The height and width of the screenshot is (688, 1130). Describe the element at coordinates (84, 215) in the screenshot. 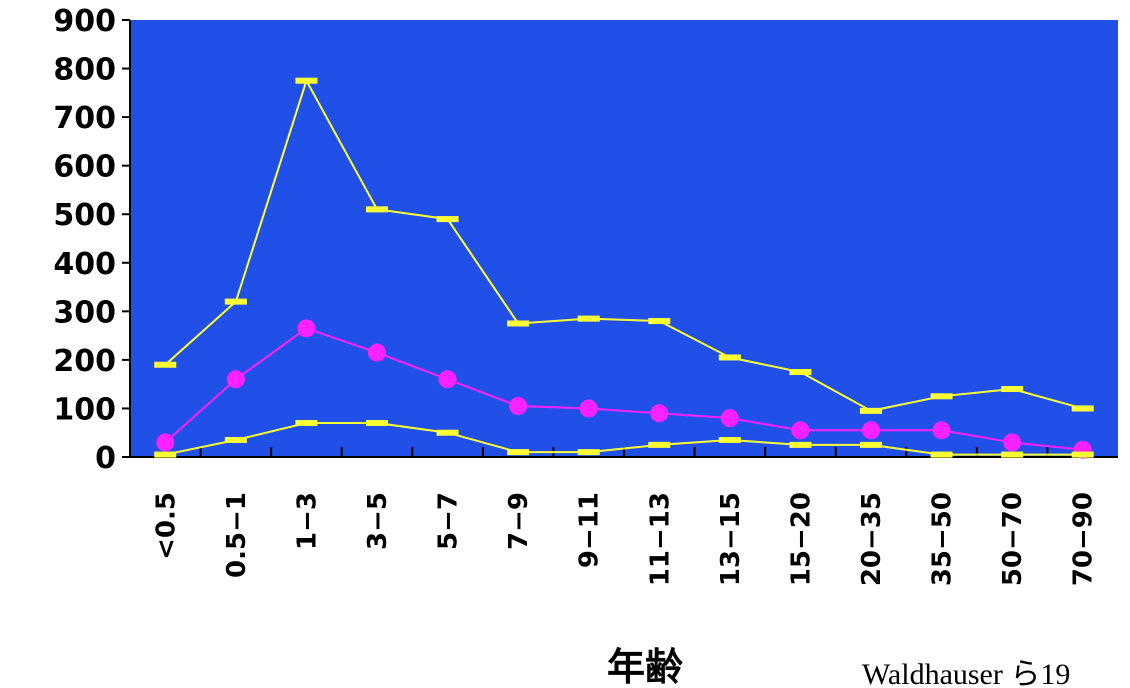

I see `y-tick-label: 500` at that location.